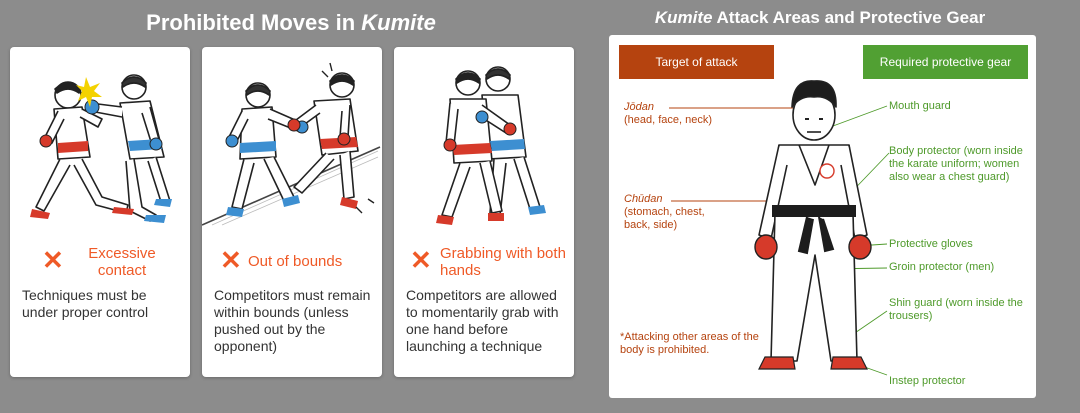  What do you see at coordinates (696, 62) in the screenshot?
I see `target-tag: Target of attack` at bounding box center [696, 62].